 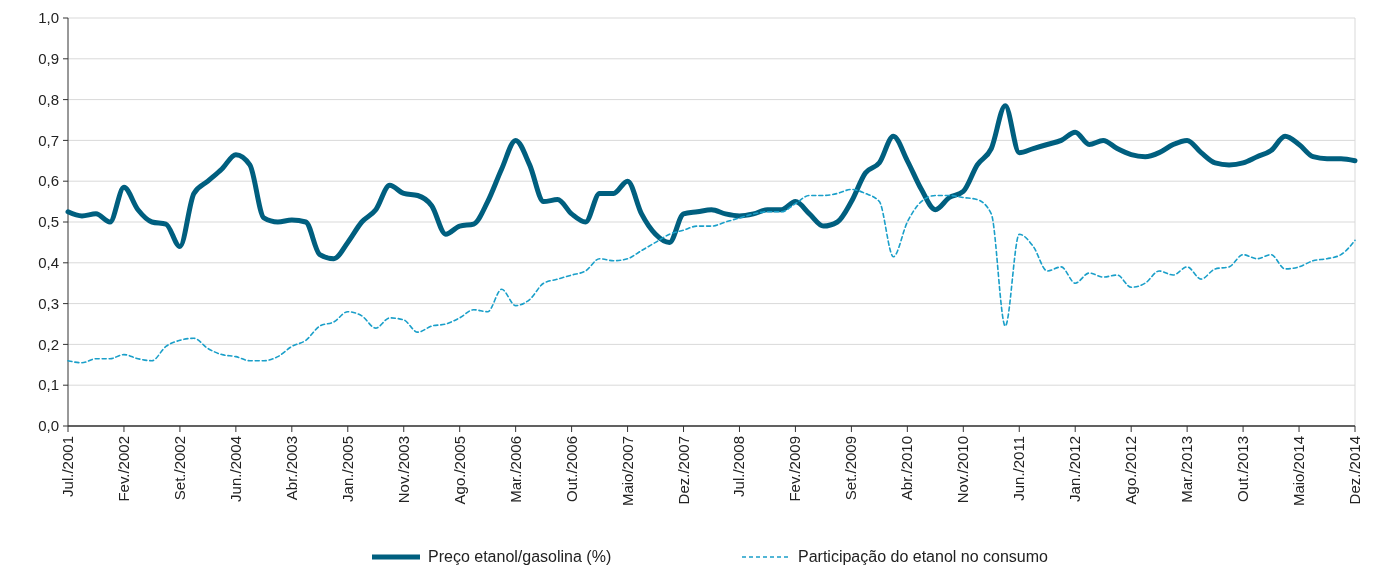 I want to click on y-tick-label: 1,0, so click(x=48, y=18).